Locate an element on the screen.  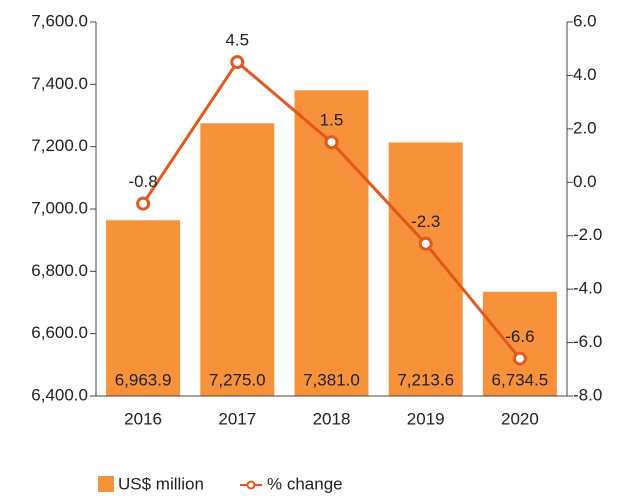
y2-tick-label: -6.0 is located at coordinates (587, 341).